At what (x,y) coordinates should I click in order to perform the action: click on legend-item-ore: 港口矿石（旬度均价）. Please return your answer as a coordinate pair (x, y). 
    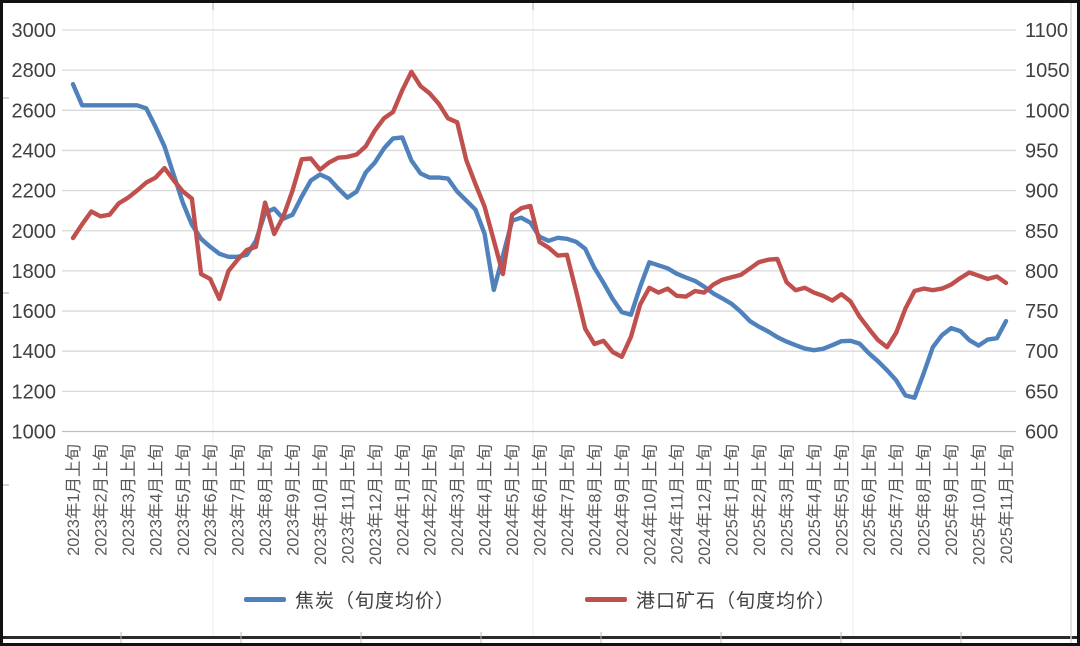
    Looking at the image, I should click on (710, 599).